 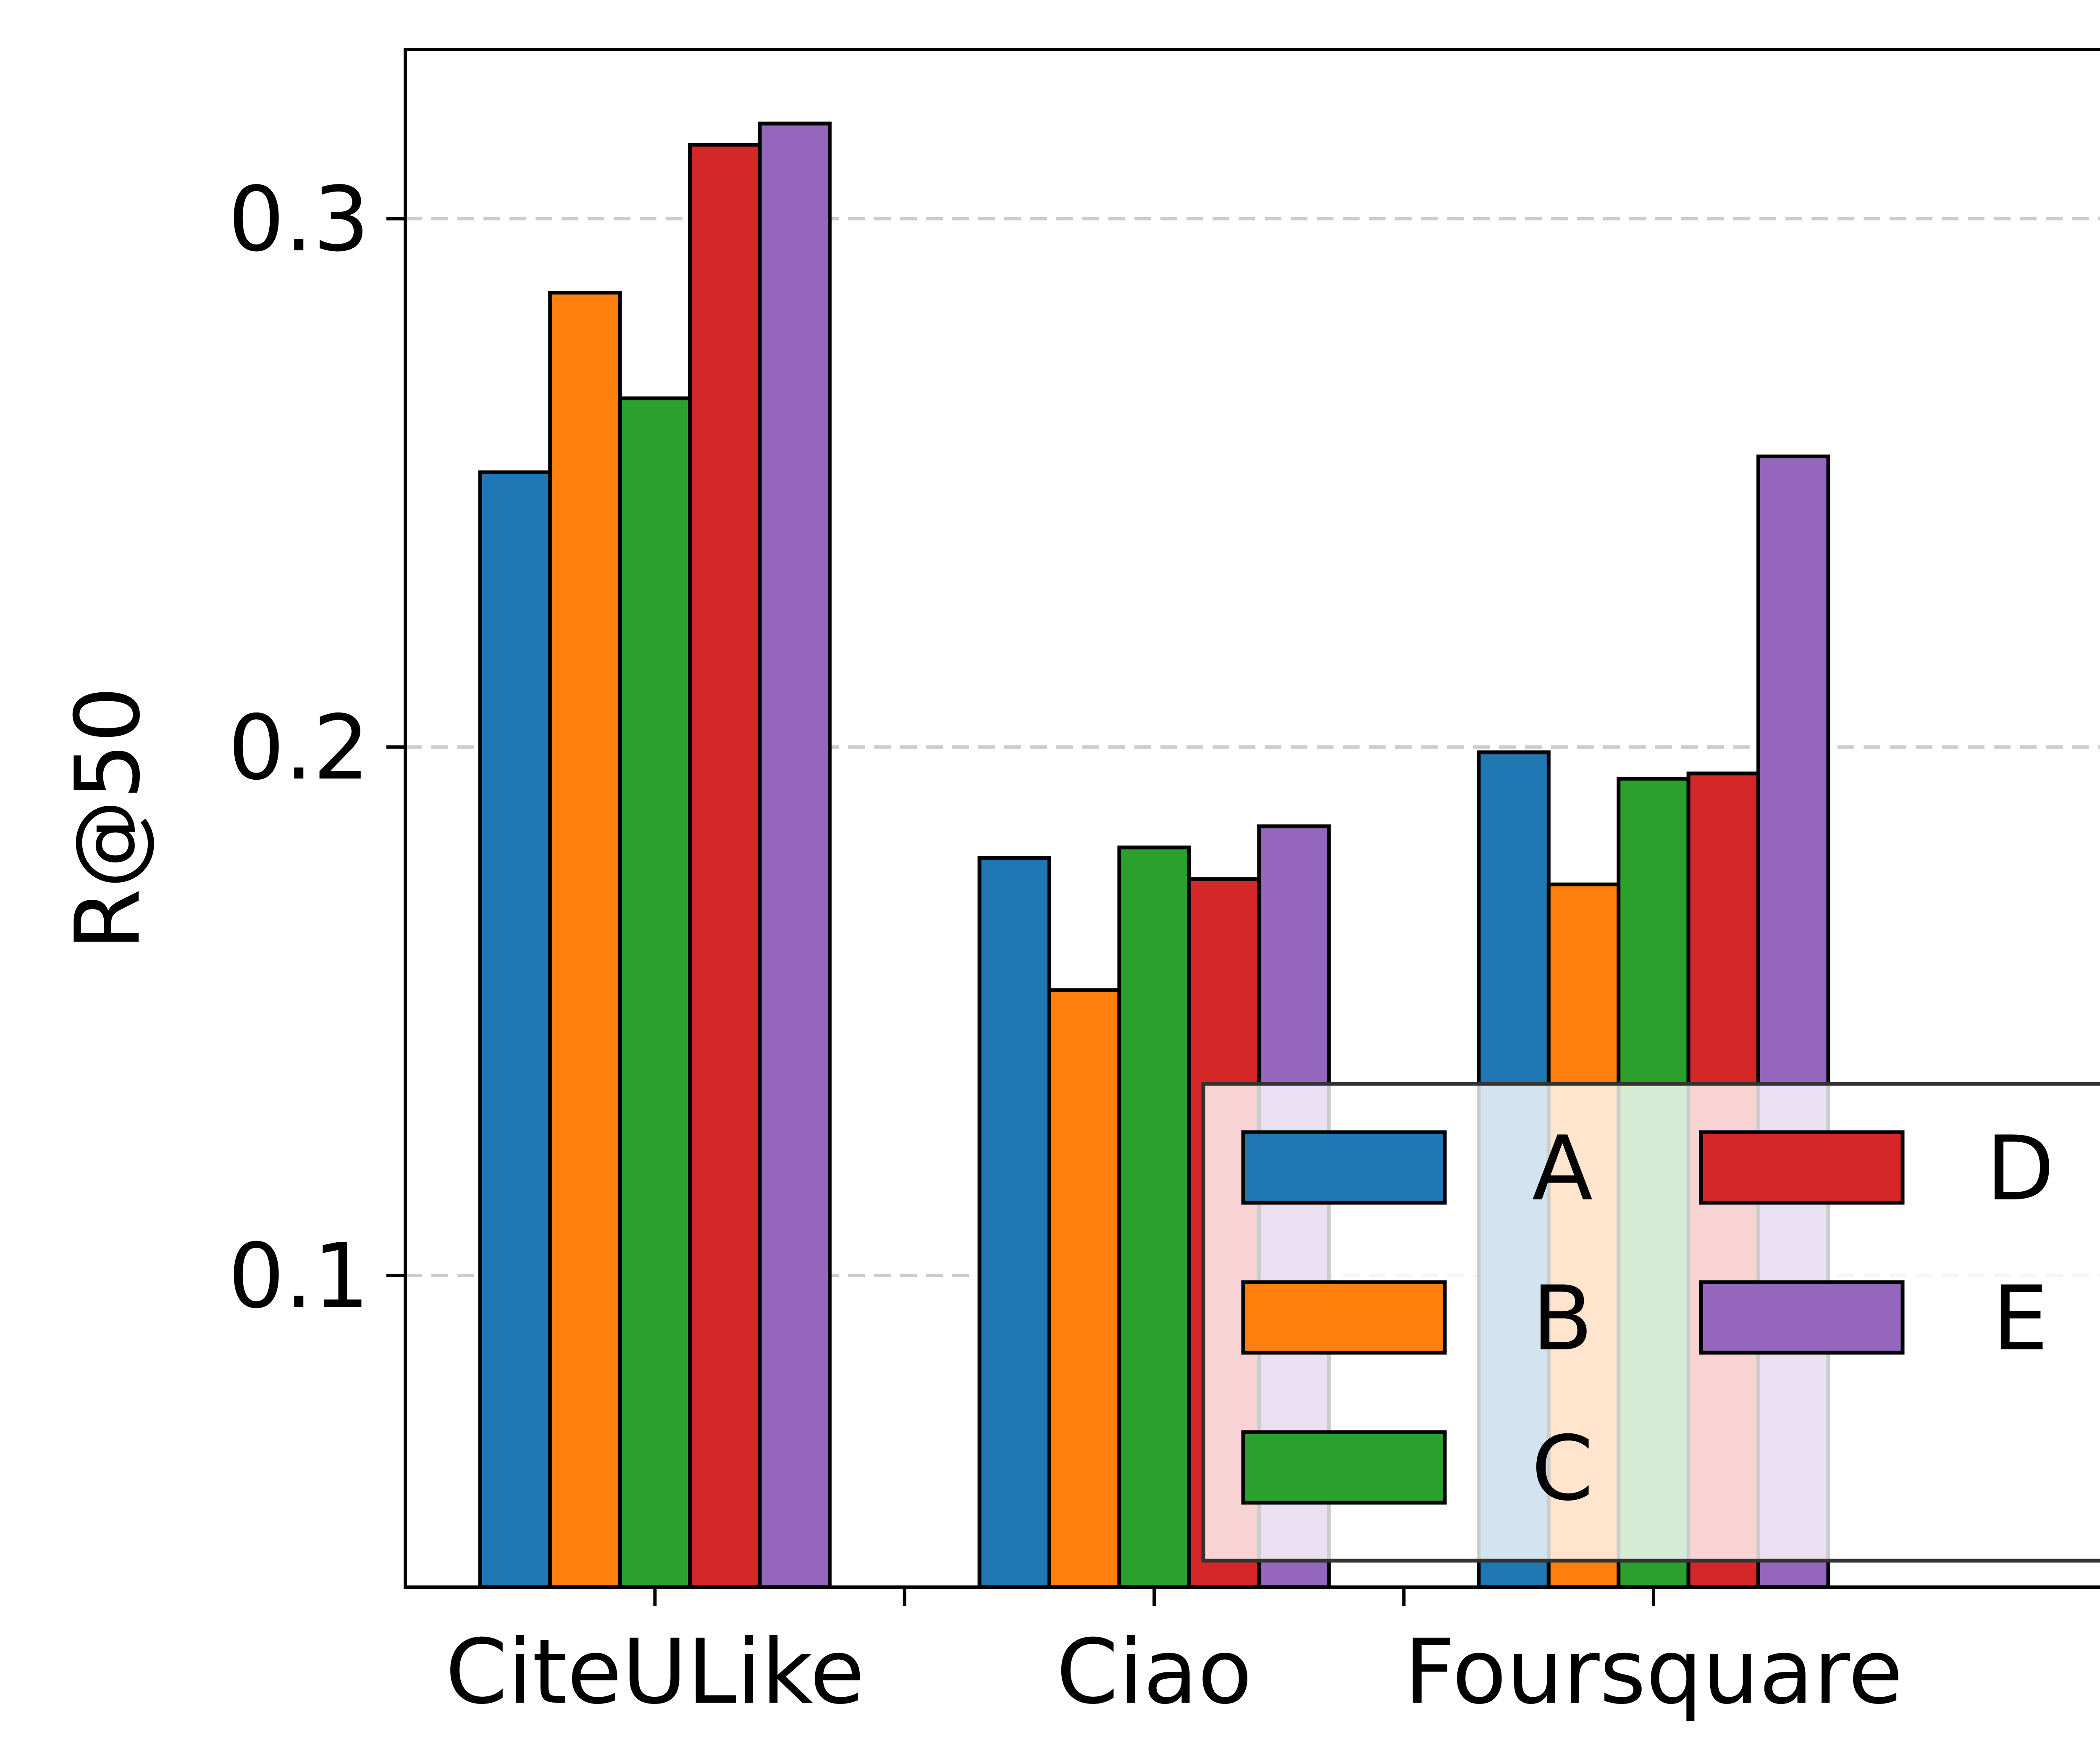 I want to click on legend-label-B: B, so click(x=1562, y=1318).